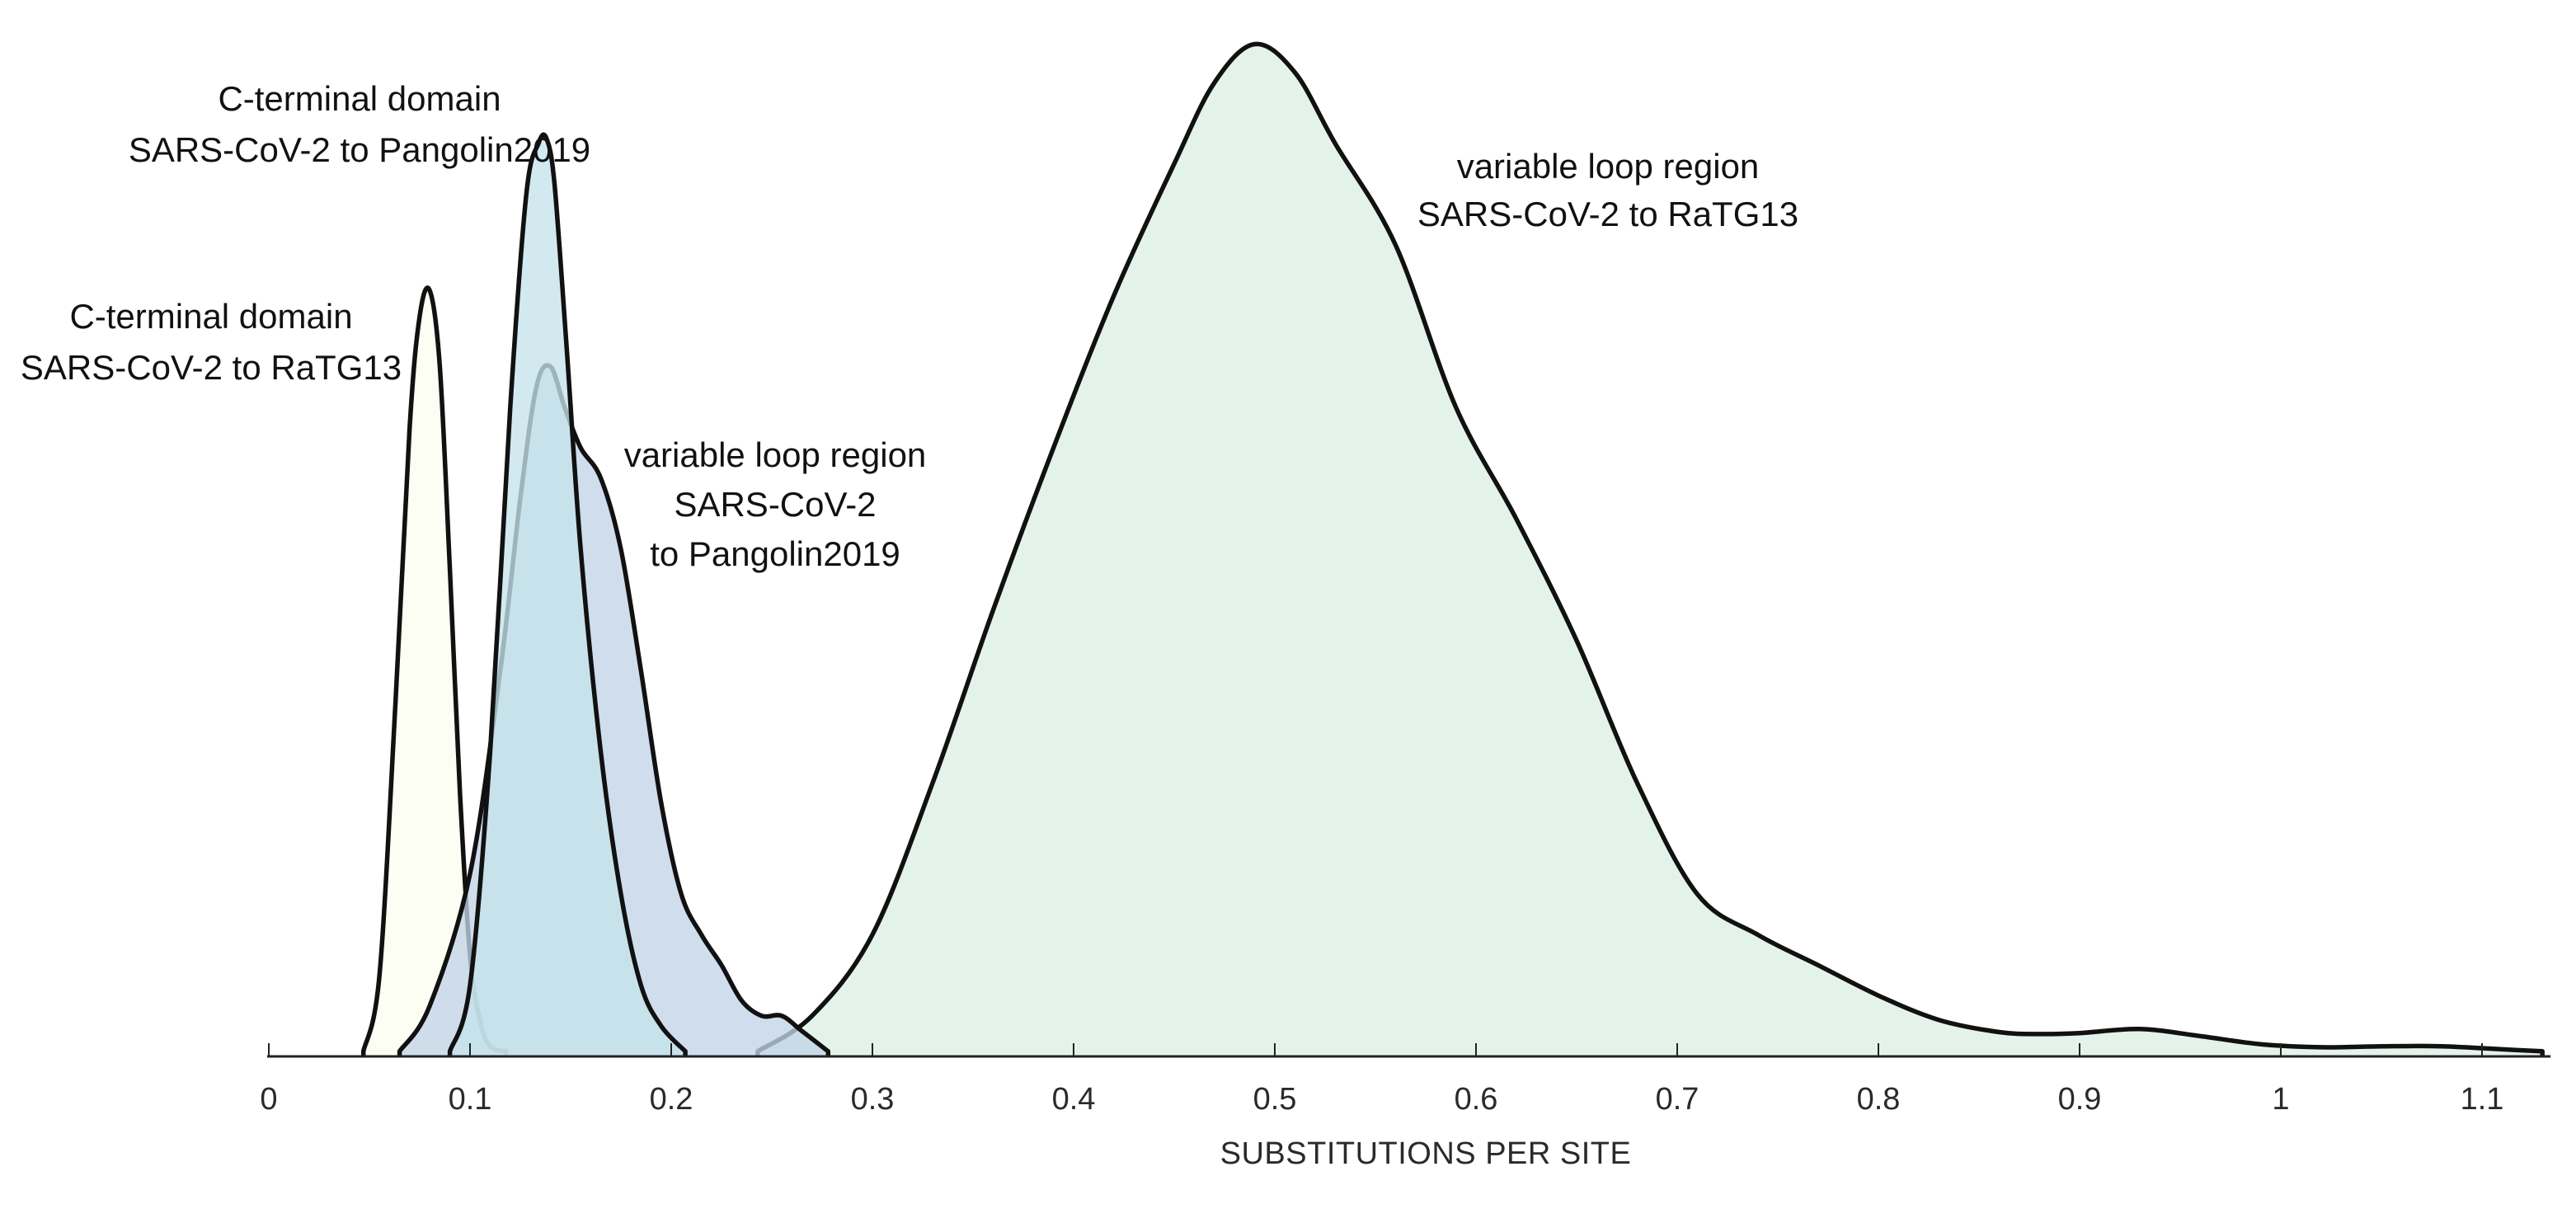 The image size is (2576, 1223). I want to click on annotation-line: SARS-CoV-2, so click(775, 505).